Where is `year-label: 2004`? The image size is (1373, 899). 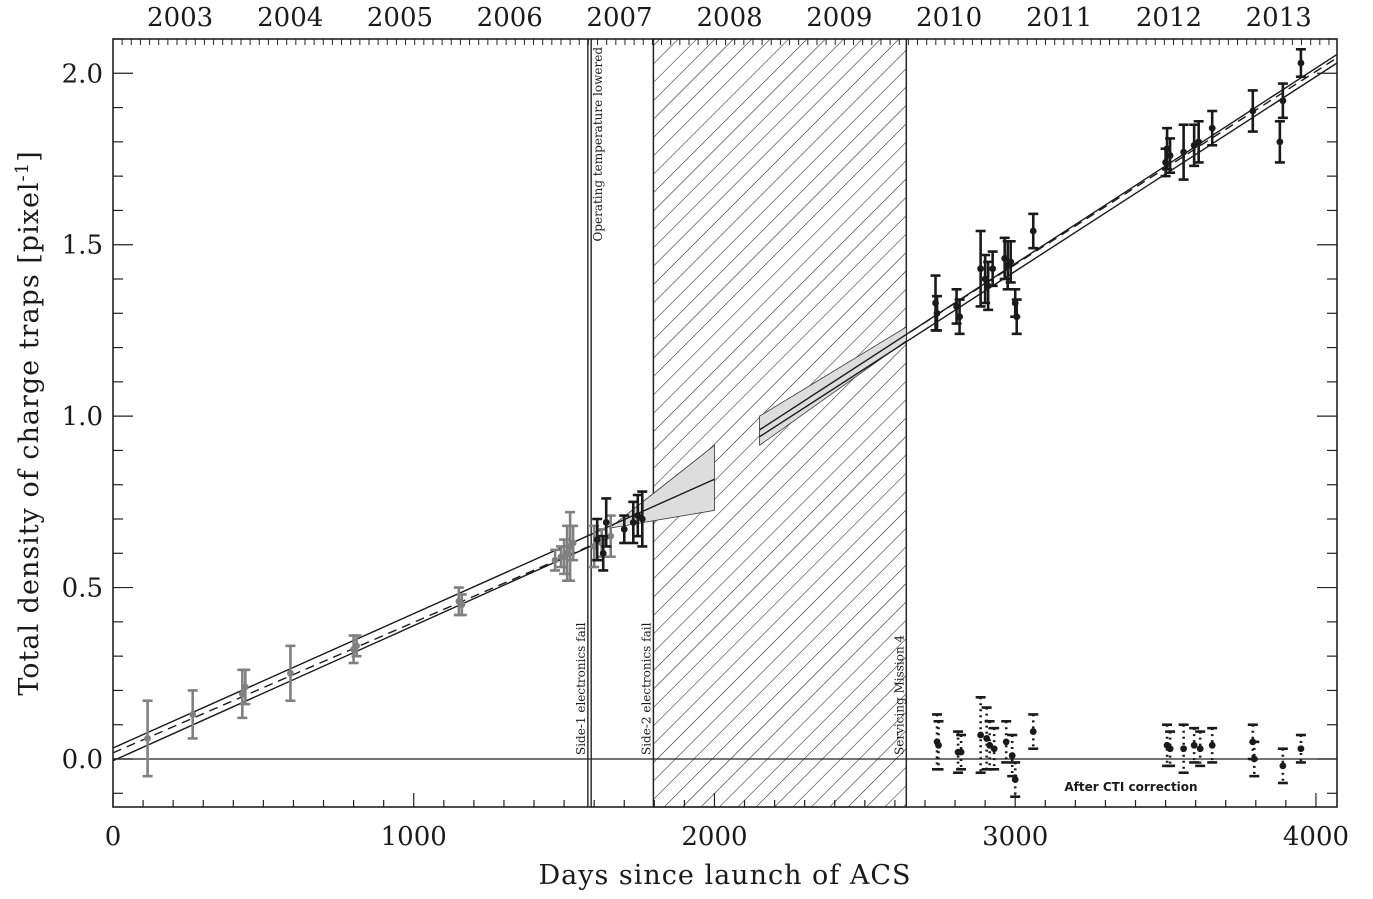 year-label: 2004 is located at coordinates (290, 18).